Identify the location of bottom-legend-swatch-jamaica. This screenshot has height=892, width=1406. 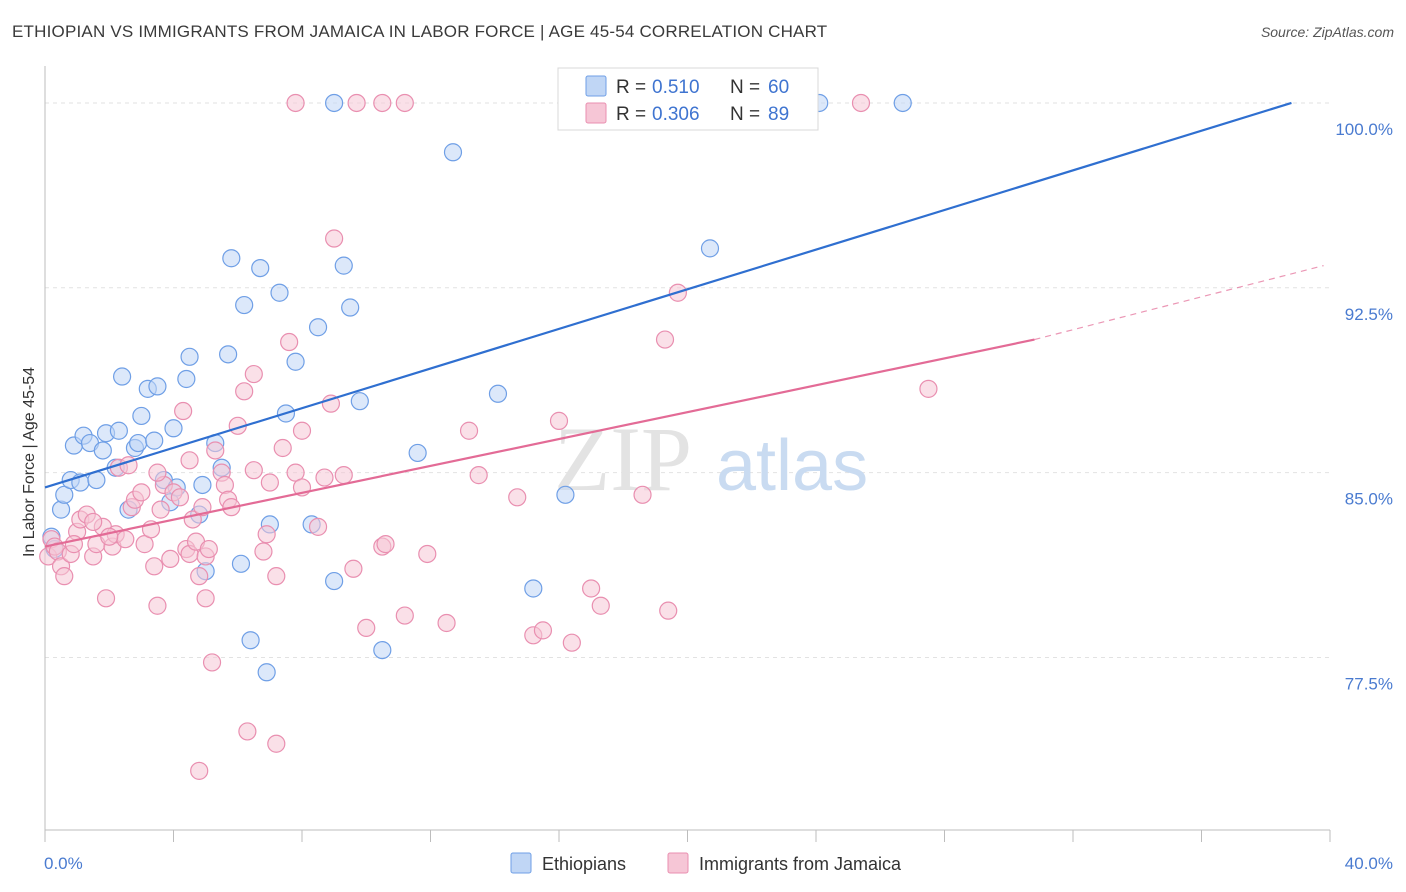
(678, 863).